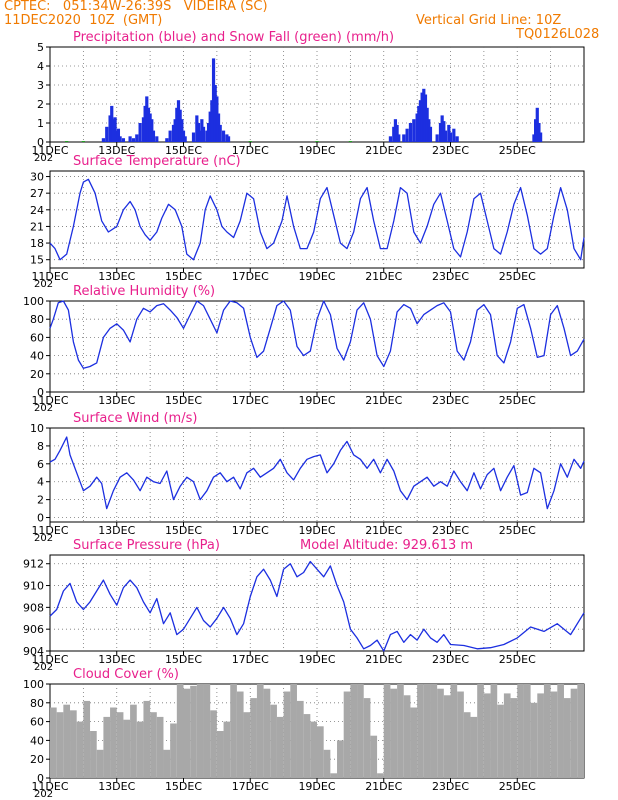 The height and width of the screenshot is (800, 618). Describe the element at coordinates (135, 418) in the screenshot. I see `panel-title: Surface Wind (m/s)` at that location.